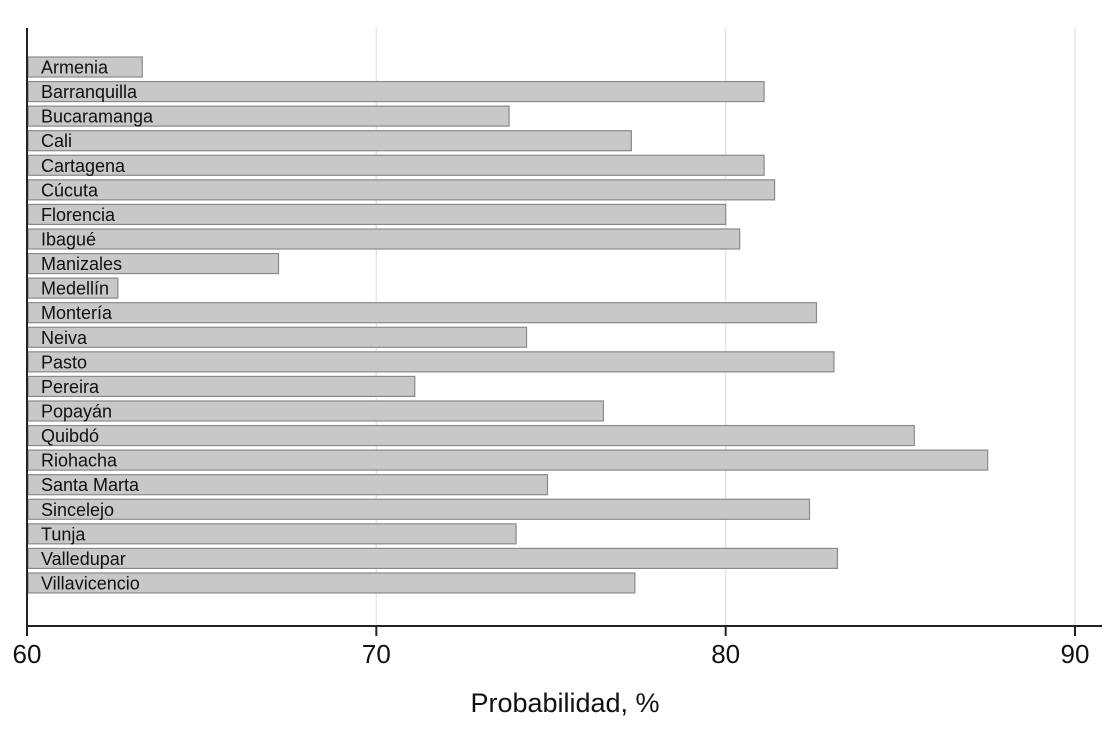 This screenshot has height=753, width=1120. Describe the element at coordinates (1075, 654) in the screenshot. I see `x-tick-label-3: 90` at that location.